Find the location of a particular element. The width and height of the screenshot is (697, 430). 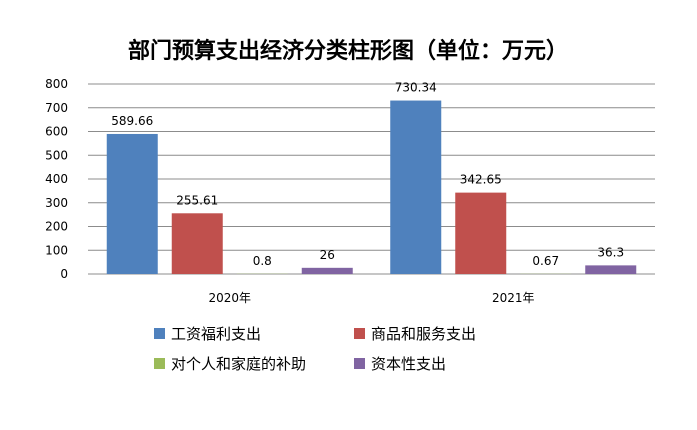

data-label: 589.66 is located at coordinates (132, 121).